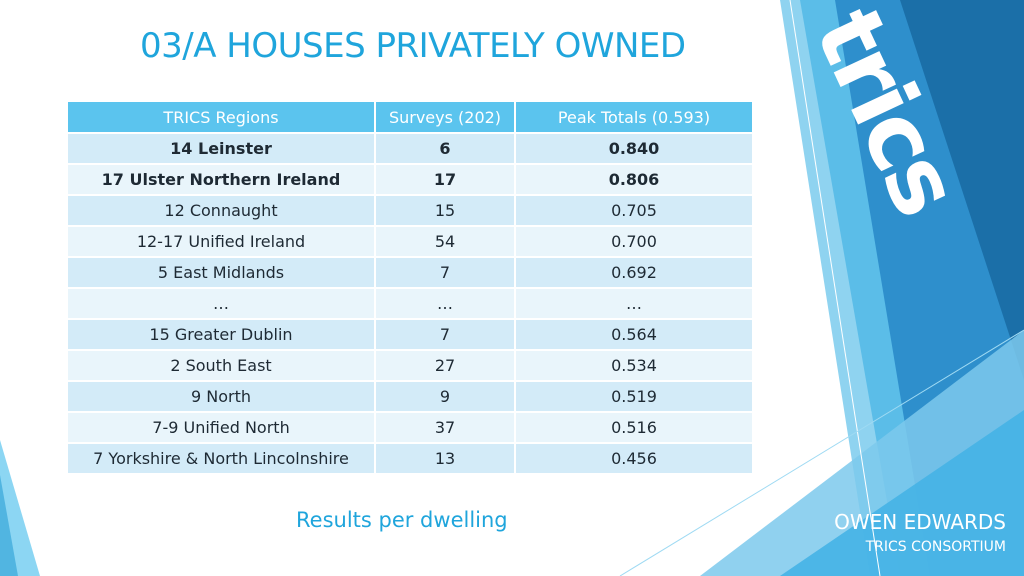 The width and height of the screenshot is (1024, 576). Describe the element at coordinates (445, 427) in the screenshot. I see `cell-surveys: 37` at that location.